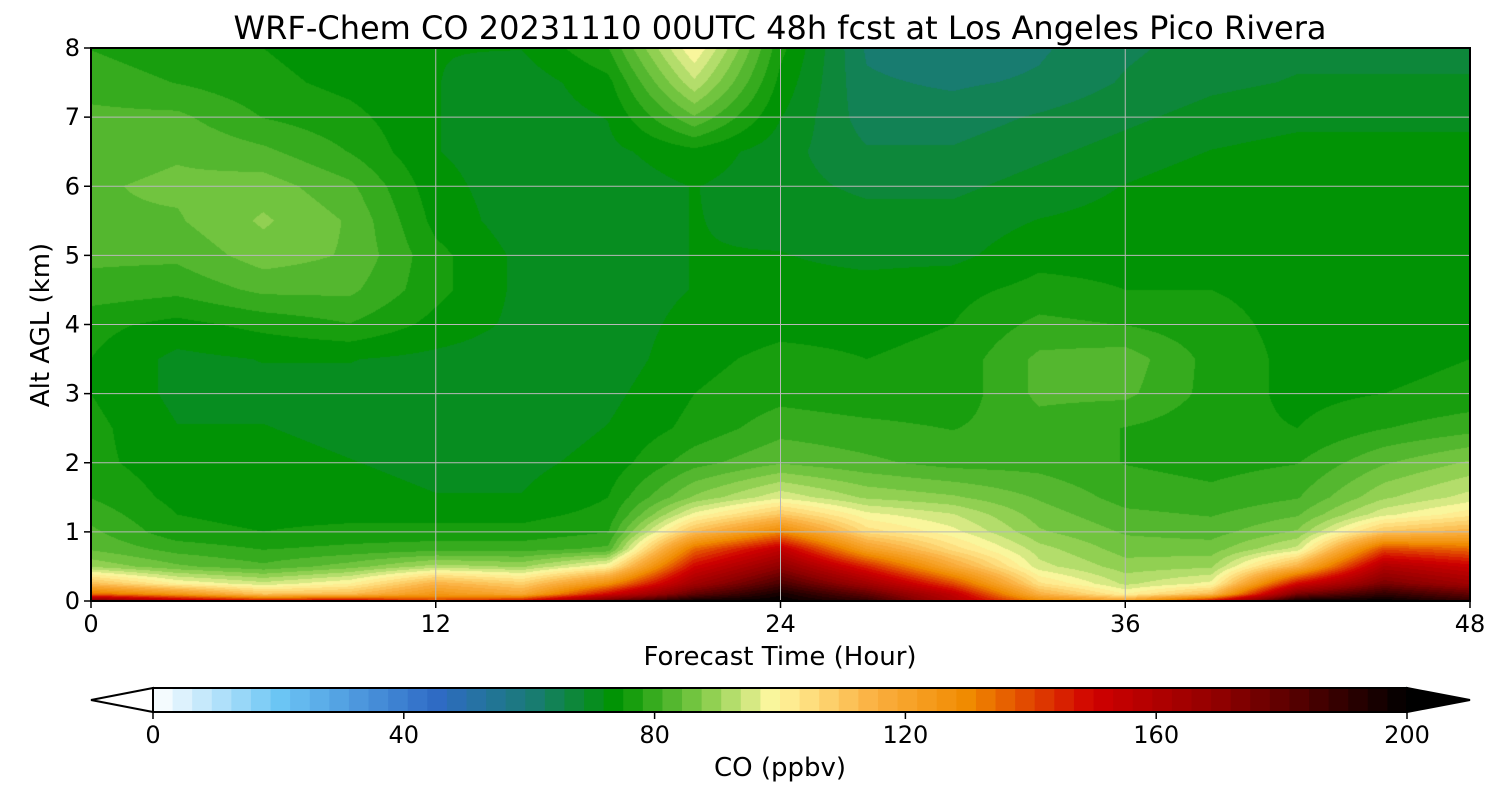  I want to click on x-tick-label: 12, so click(435, 624).